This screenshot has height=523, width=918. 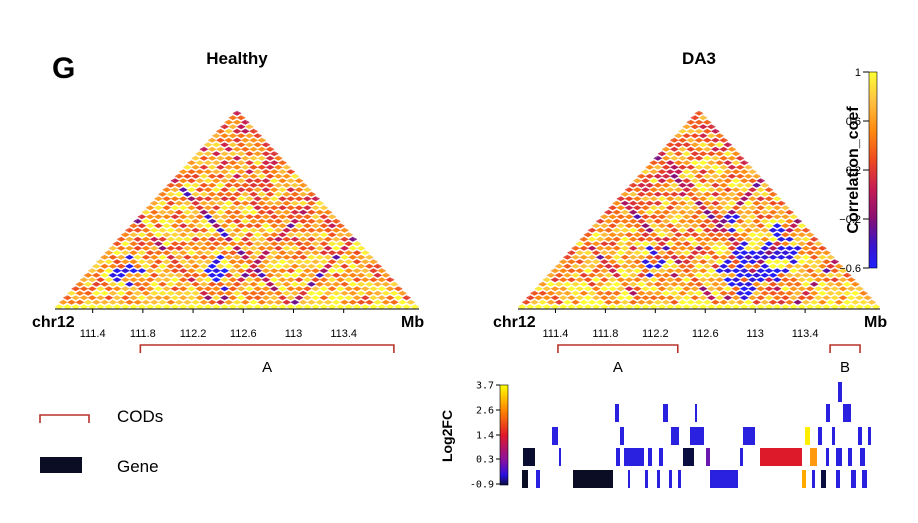 I want to click on gene-bar, so click(x=622, y=436).